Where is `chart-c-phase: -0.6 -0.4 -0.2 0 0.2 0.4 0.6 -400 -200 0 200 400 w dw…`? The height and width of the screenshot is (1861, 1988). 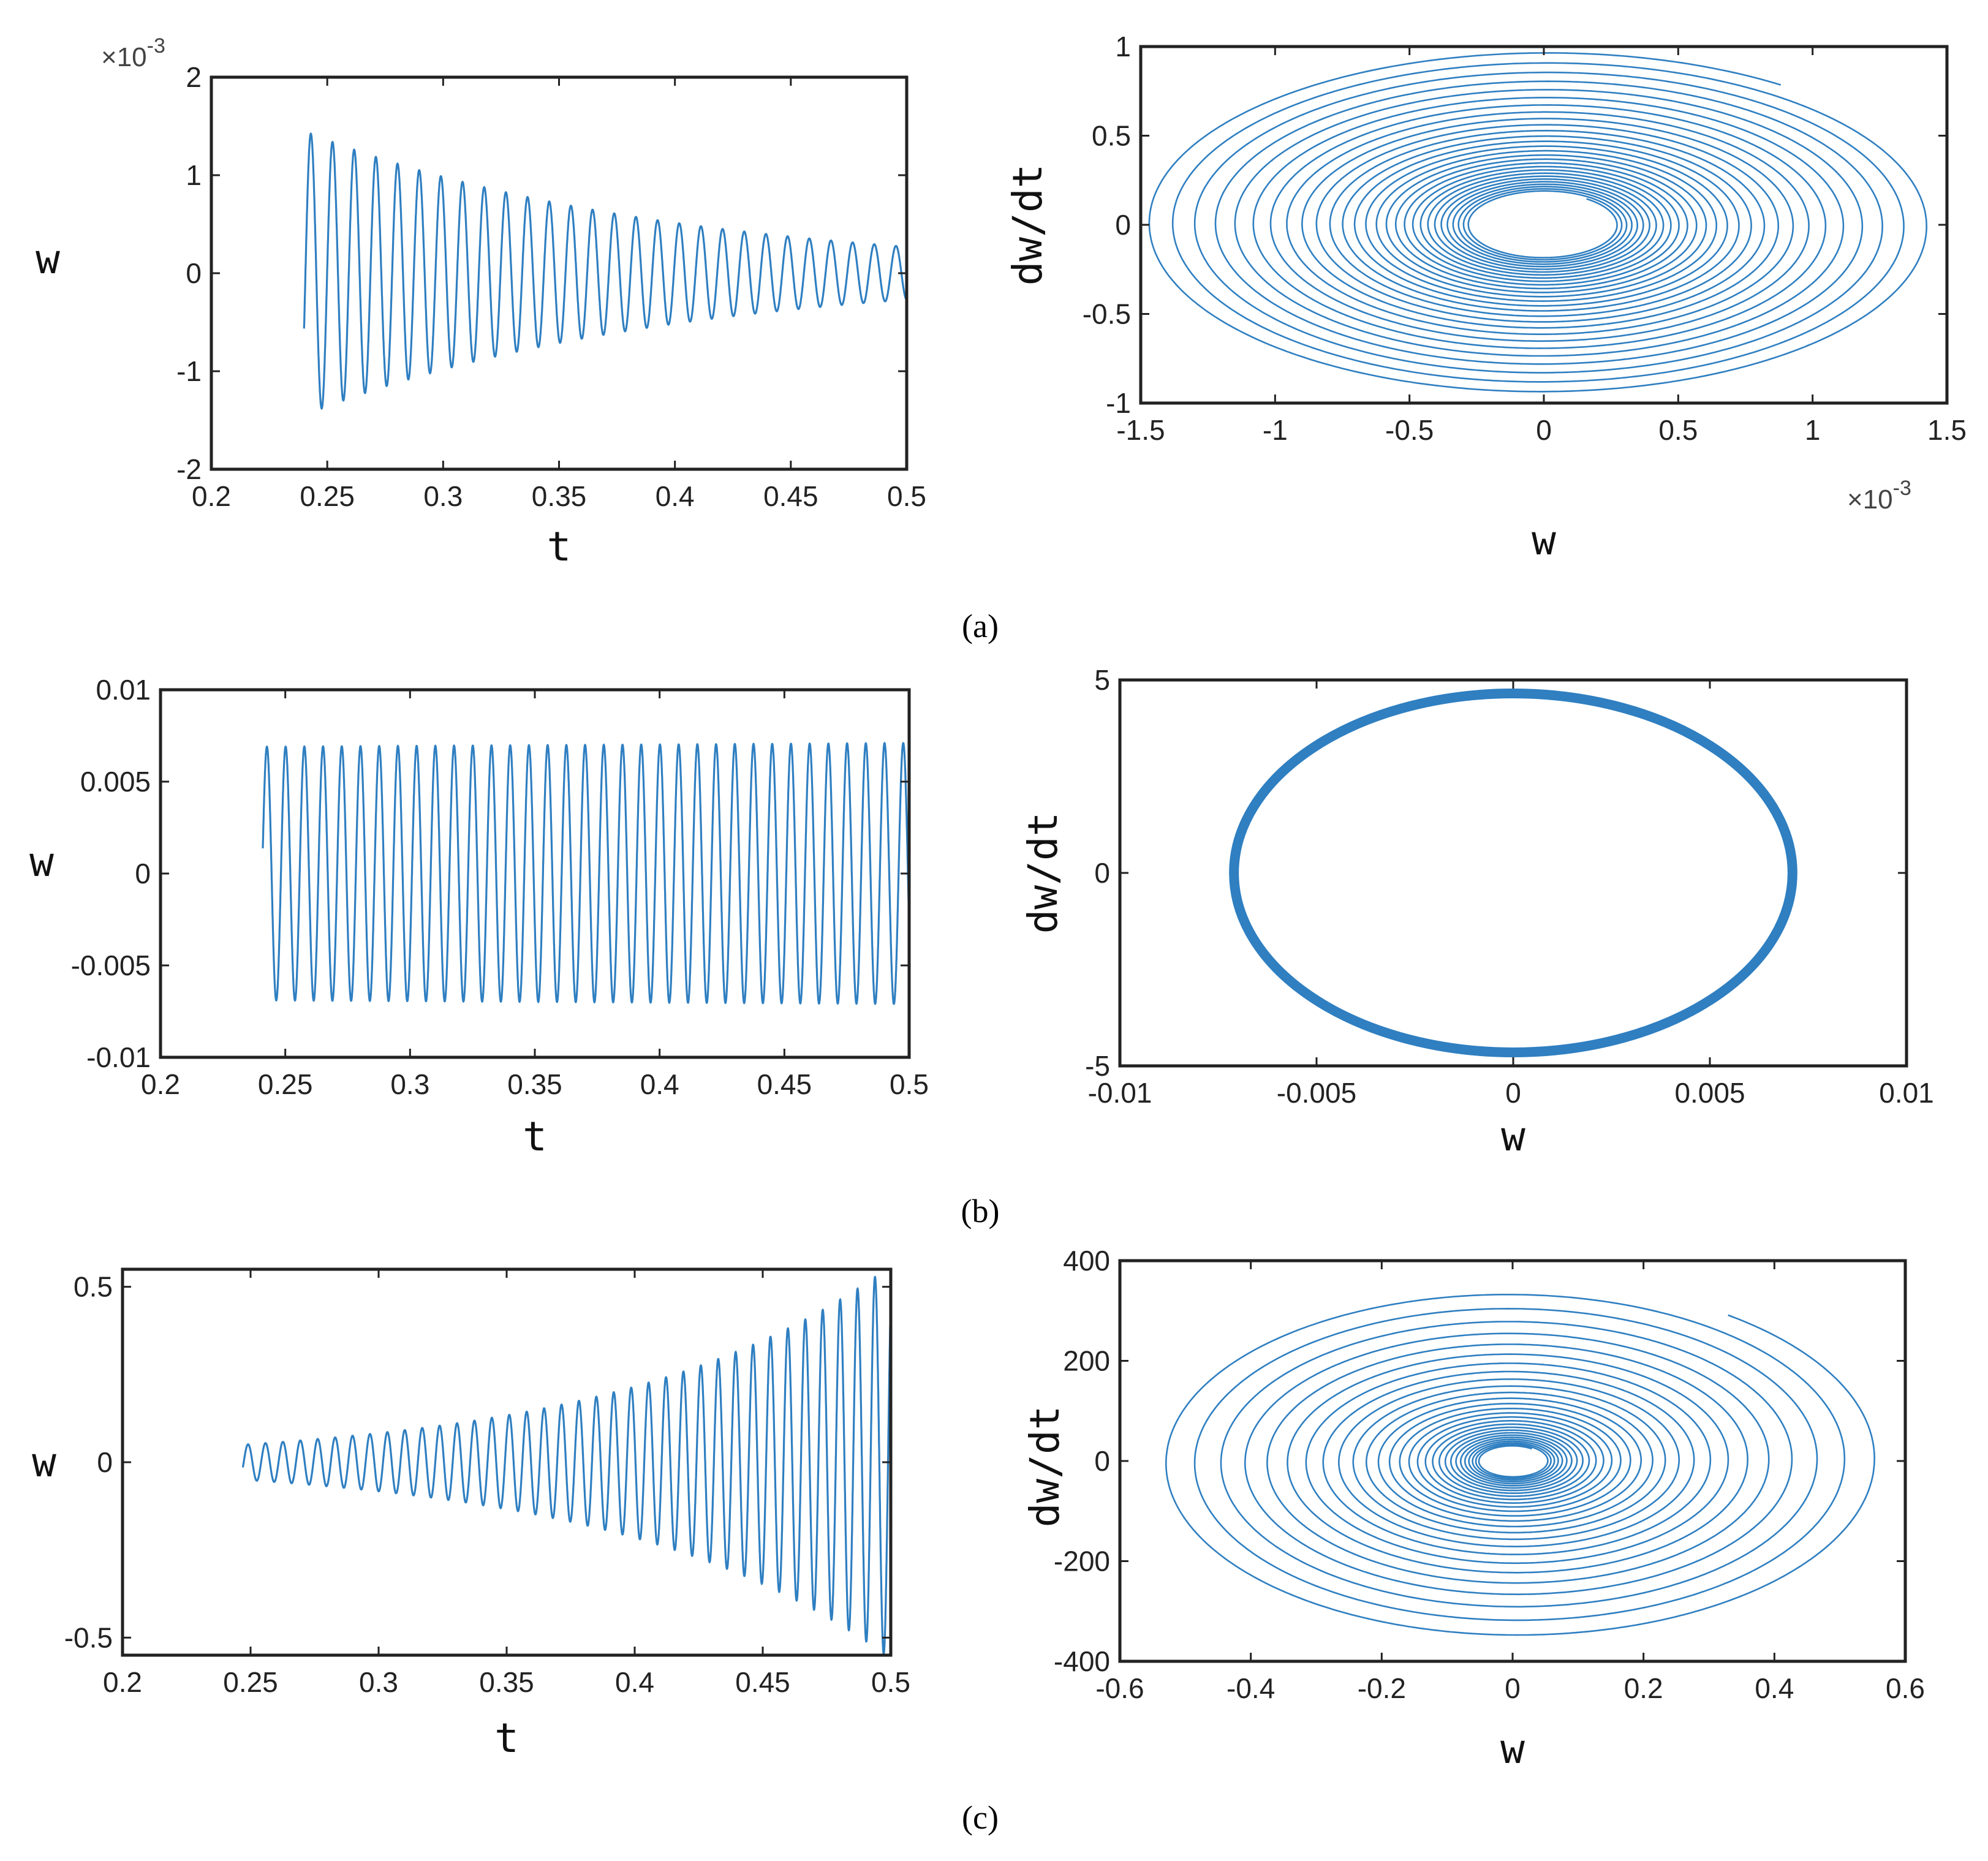
chart-c-phase: -0.6 -0.4 -0.2 0 0.2 0.4 0.6 -400 -200 0 200 400 w dw… is located at coordinates (1473, 1509).